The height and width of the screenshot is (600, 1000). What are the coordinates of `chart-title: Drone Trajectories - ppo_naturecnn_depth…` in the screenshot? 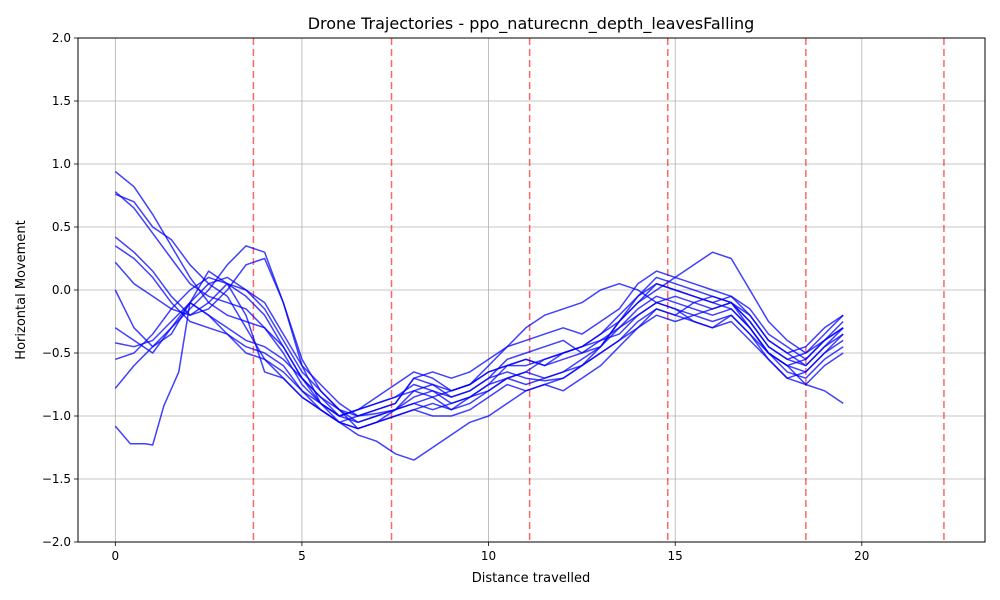 It's located at (531, 24).